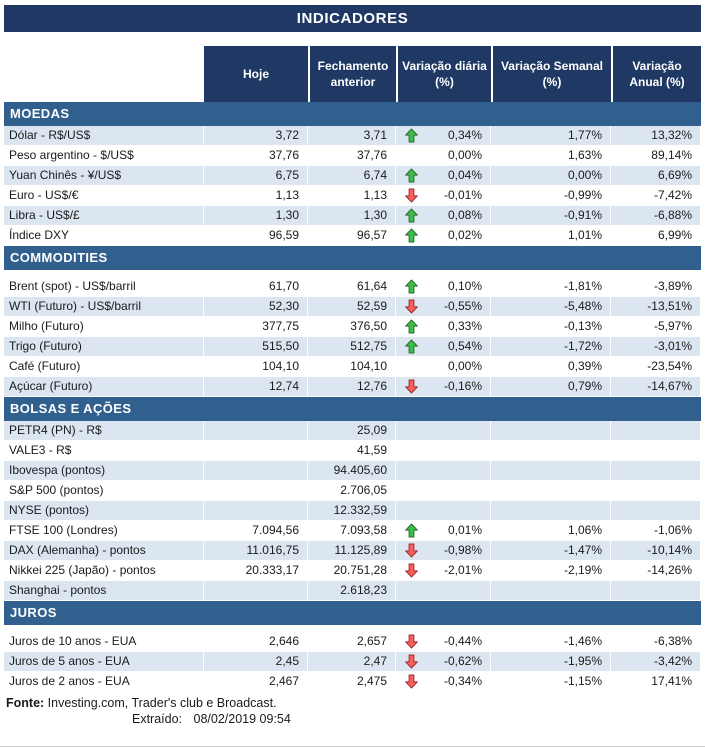 The image size is (705, 747). I want to click on cell-fechamento-anterior: 2.706,05, so click(352, 491).